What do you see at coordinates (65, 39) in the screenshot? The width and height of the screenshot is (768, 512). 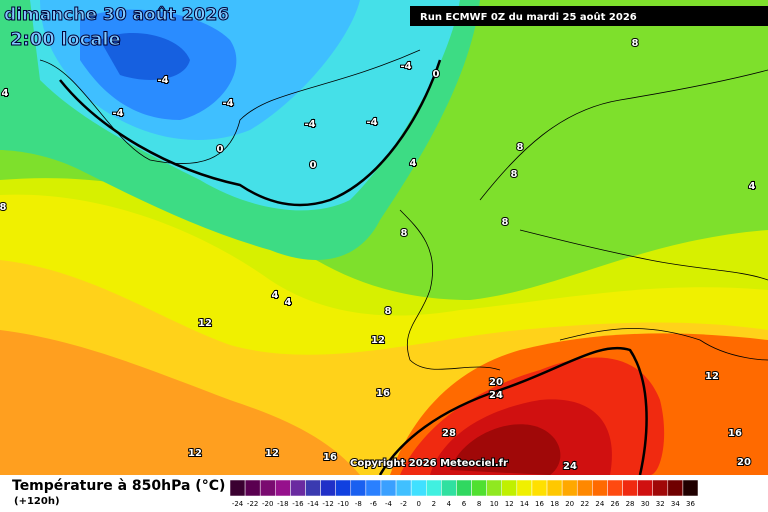 I see `map-subtitle: 2:00 locale` at bounding box center [65, 39].